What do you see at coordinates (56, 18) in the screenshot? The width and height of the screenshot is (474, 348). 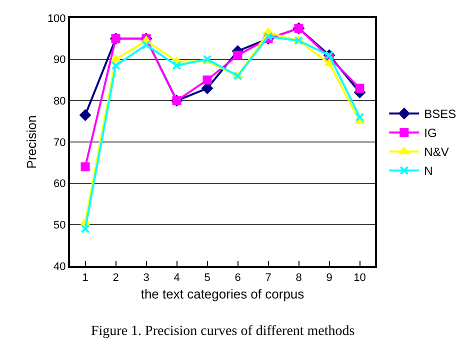 I see `y-tick-label: 100` at bounding box center [56, 18].